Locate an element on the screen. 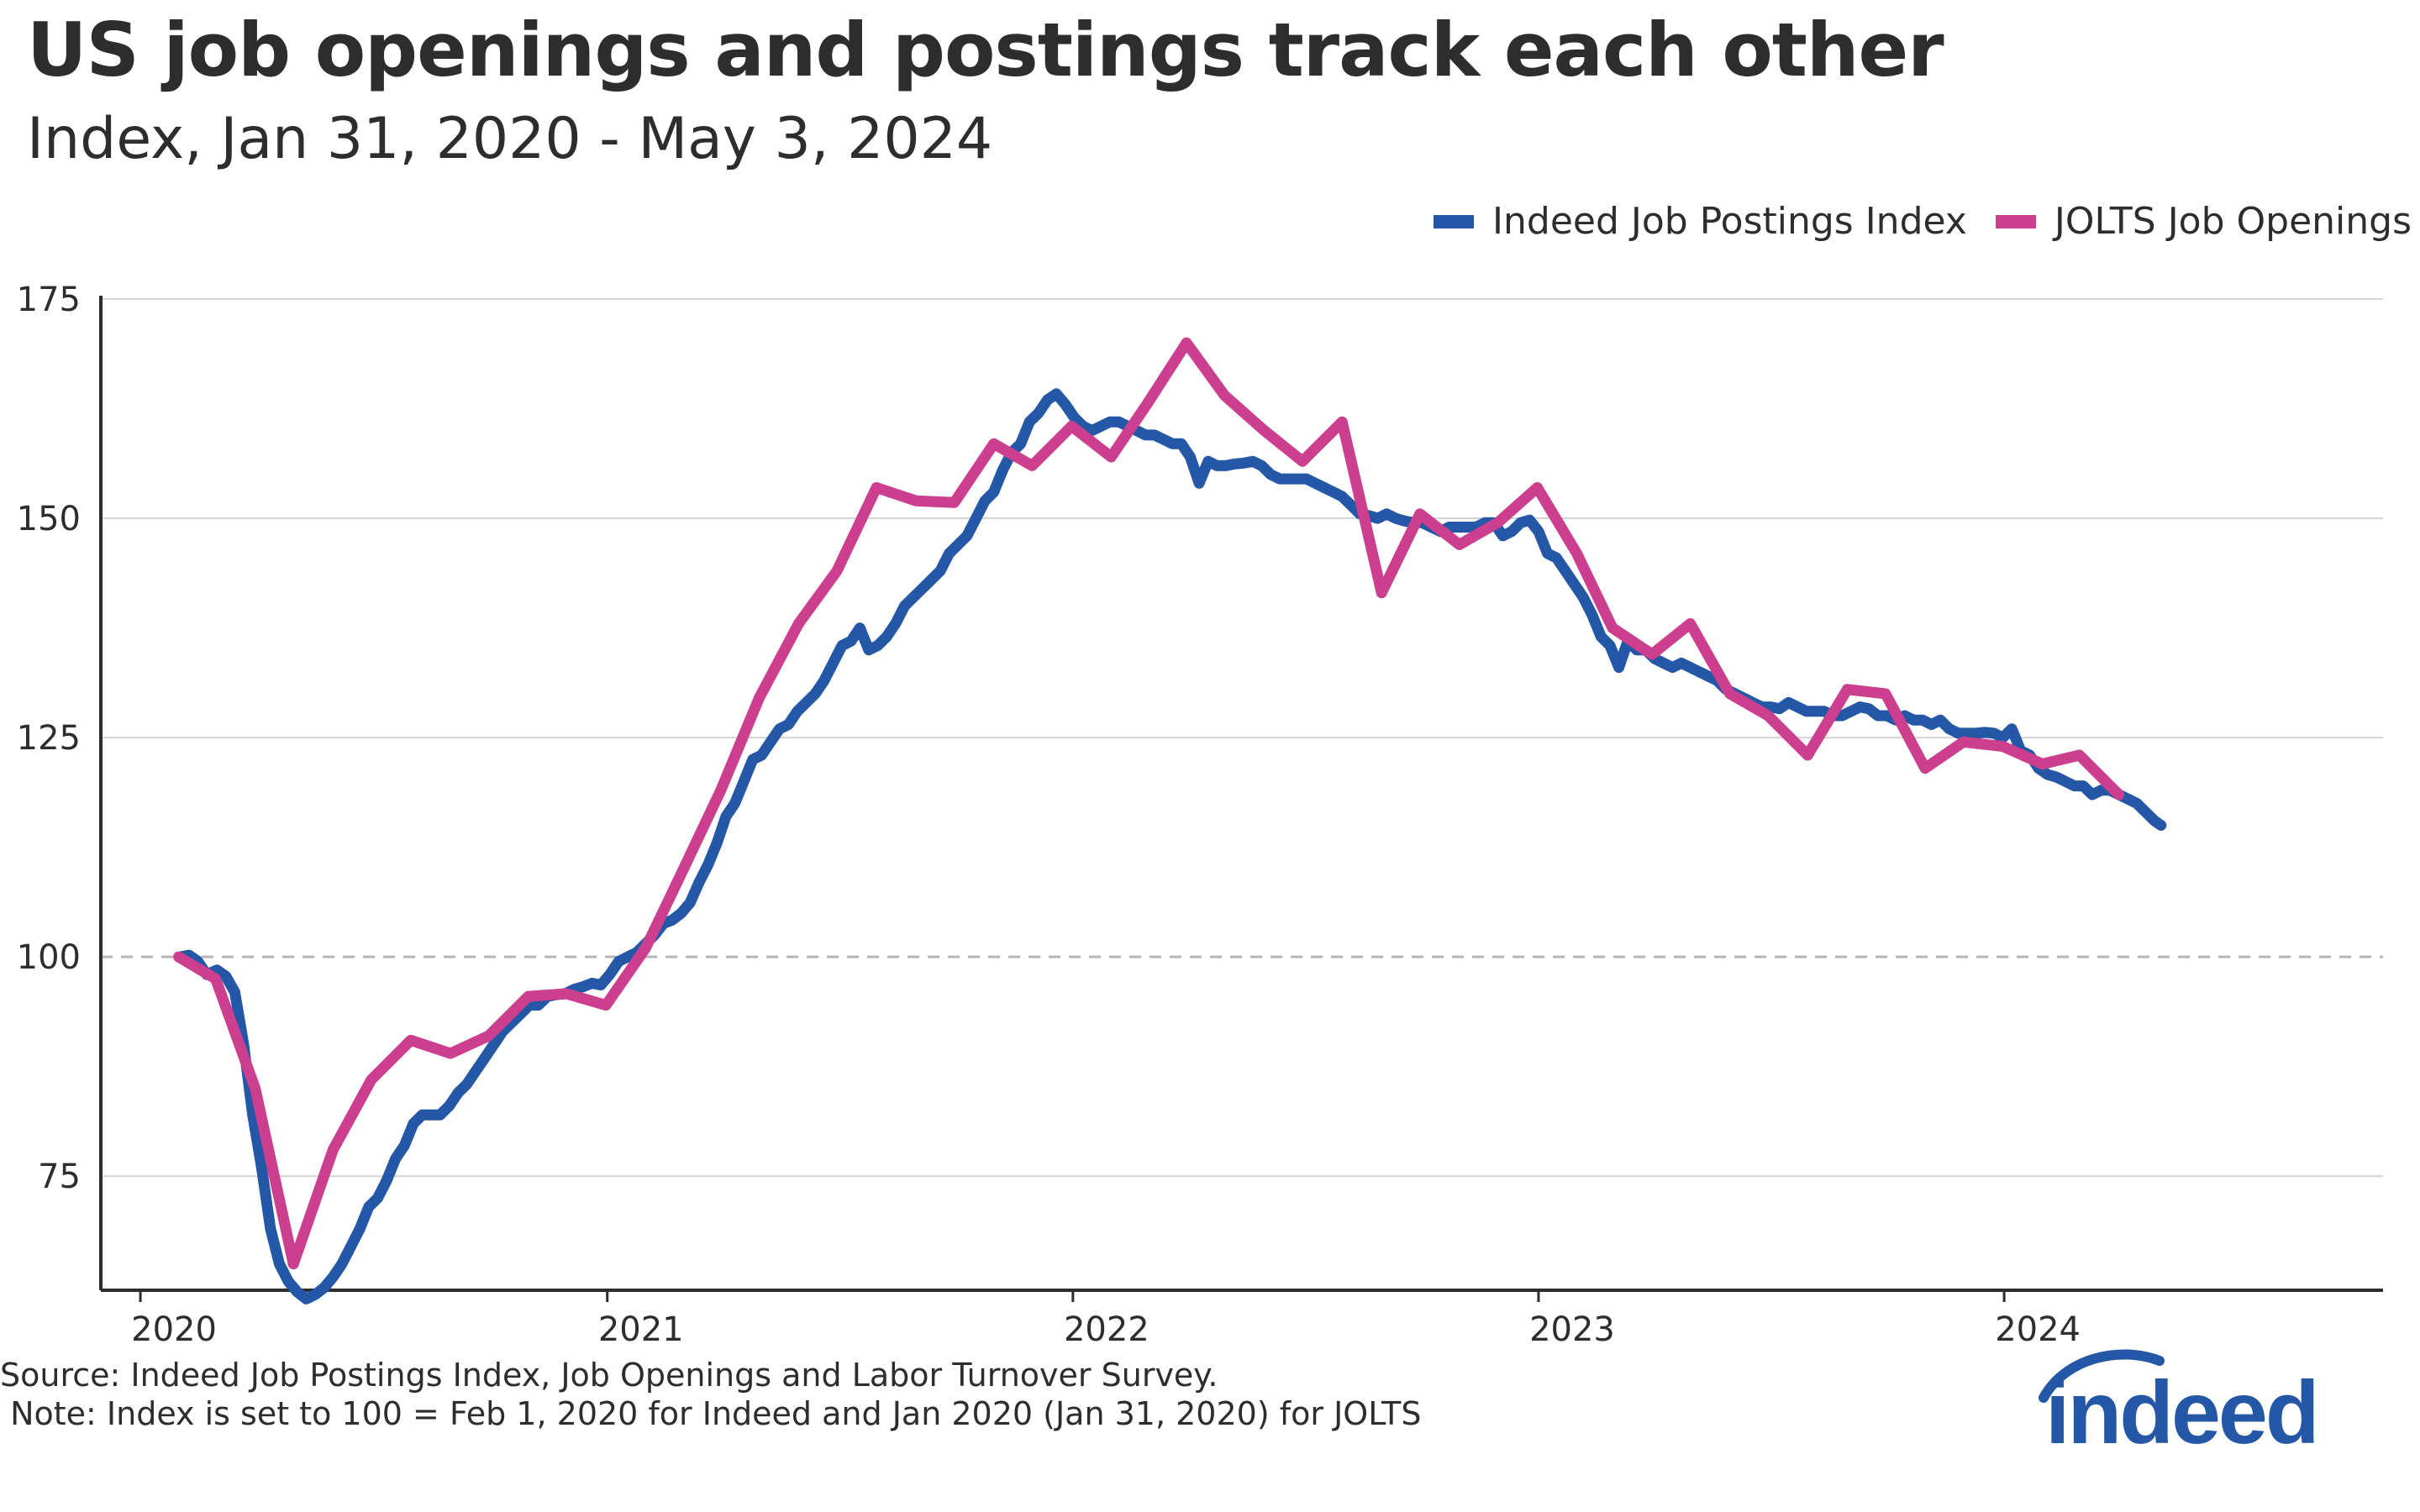  y-tick-label: 150 is located at coordinates (49, 519).